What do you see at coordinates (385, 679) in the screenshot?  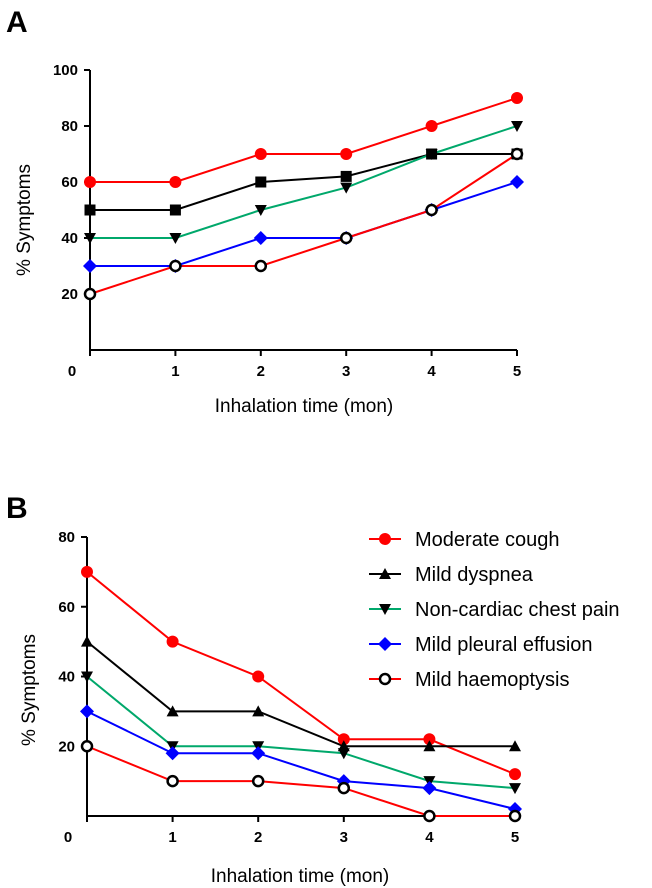 I see `legend-item-4-marker` at bounding box center [385, 679].